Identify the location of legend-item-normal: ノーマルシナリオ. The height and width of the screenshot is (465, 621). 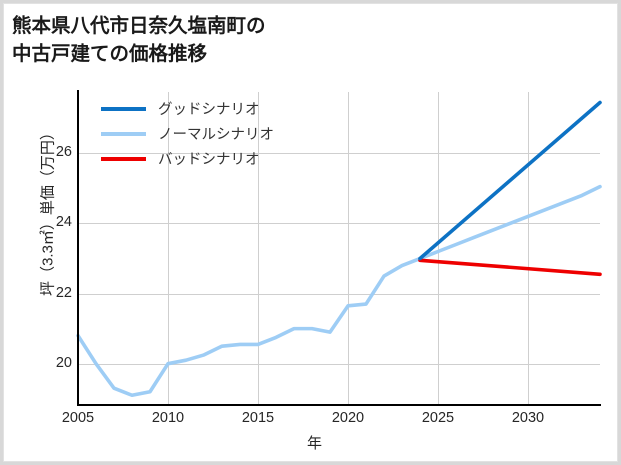
(206, 133).